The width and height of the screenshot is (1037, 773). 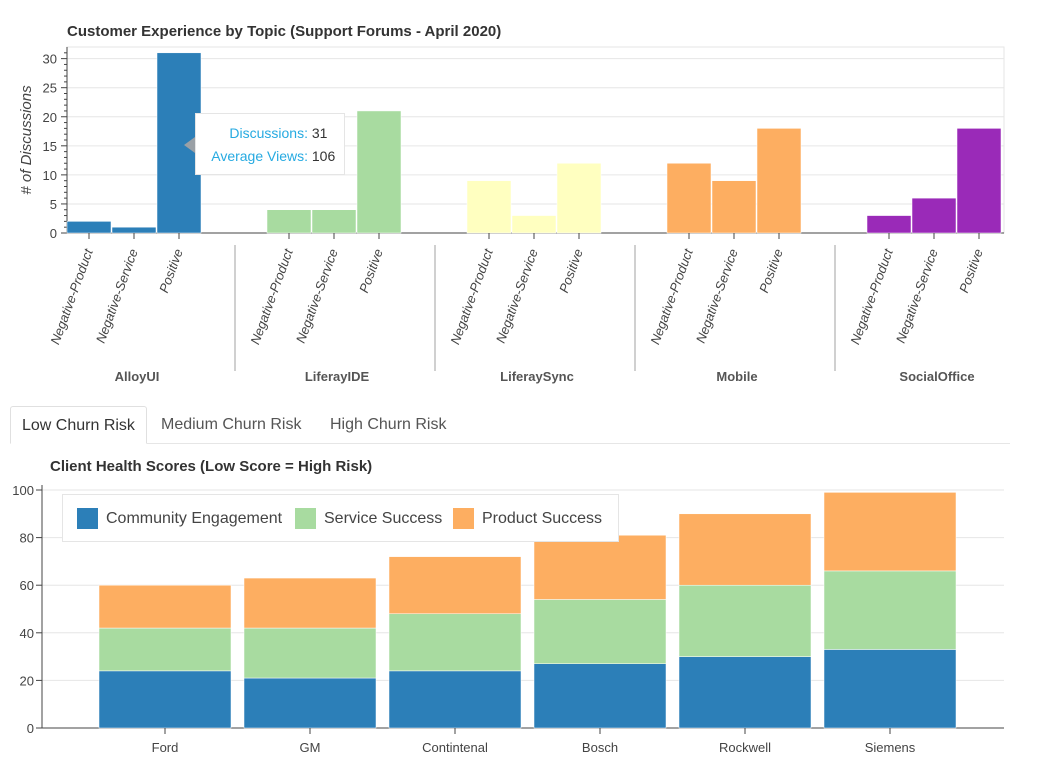 What do you see at coordinates (455, 747) in the screenshot?
I see `x-tick-label: Contintenal` at bounding box center [455, 747].